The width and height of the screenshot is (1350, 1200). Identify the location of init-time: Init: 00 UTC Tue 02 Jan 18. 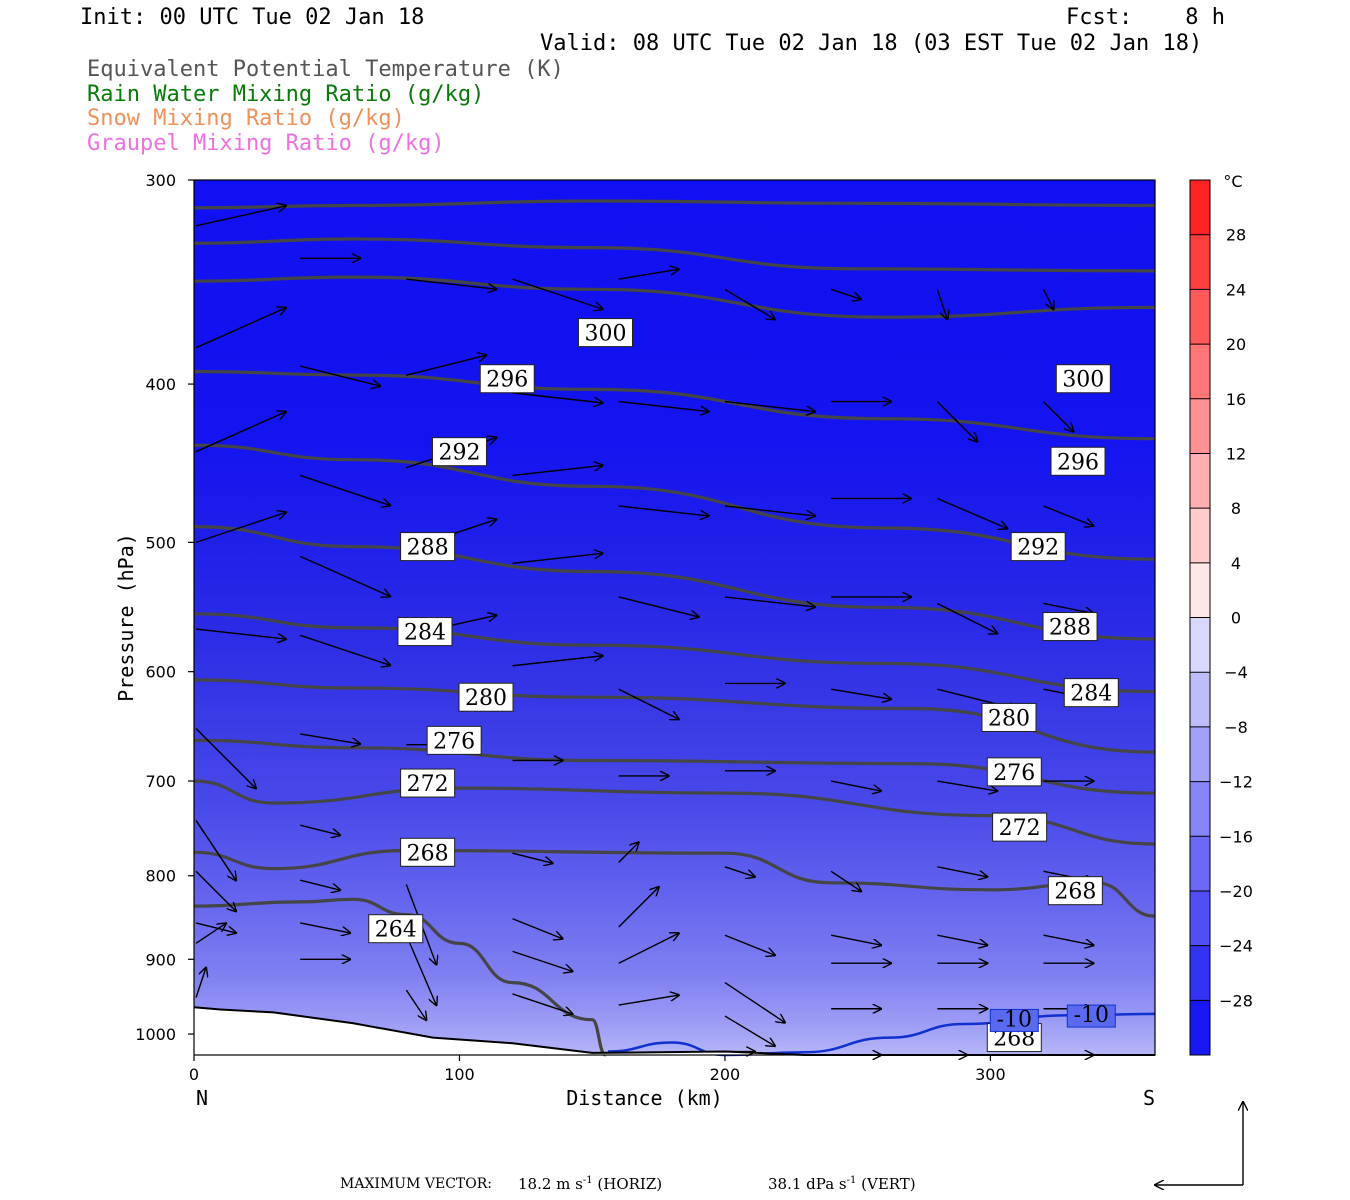
(252, 17).